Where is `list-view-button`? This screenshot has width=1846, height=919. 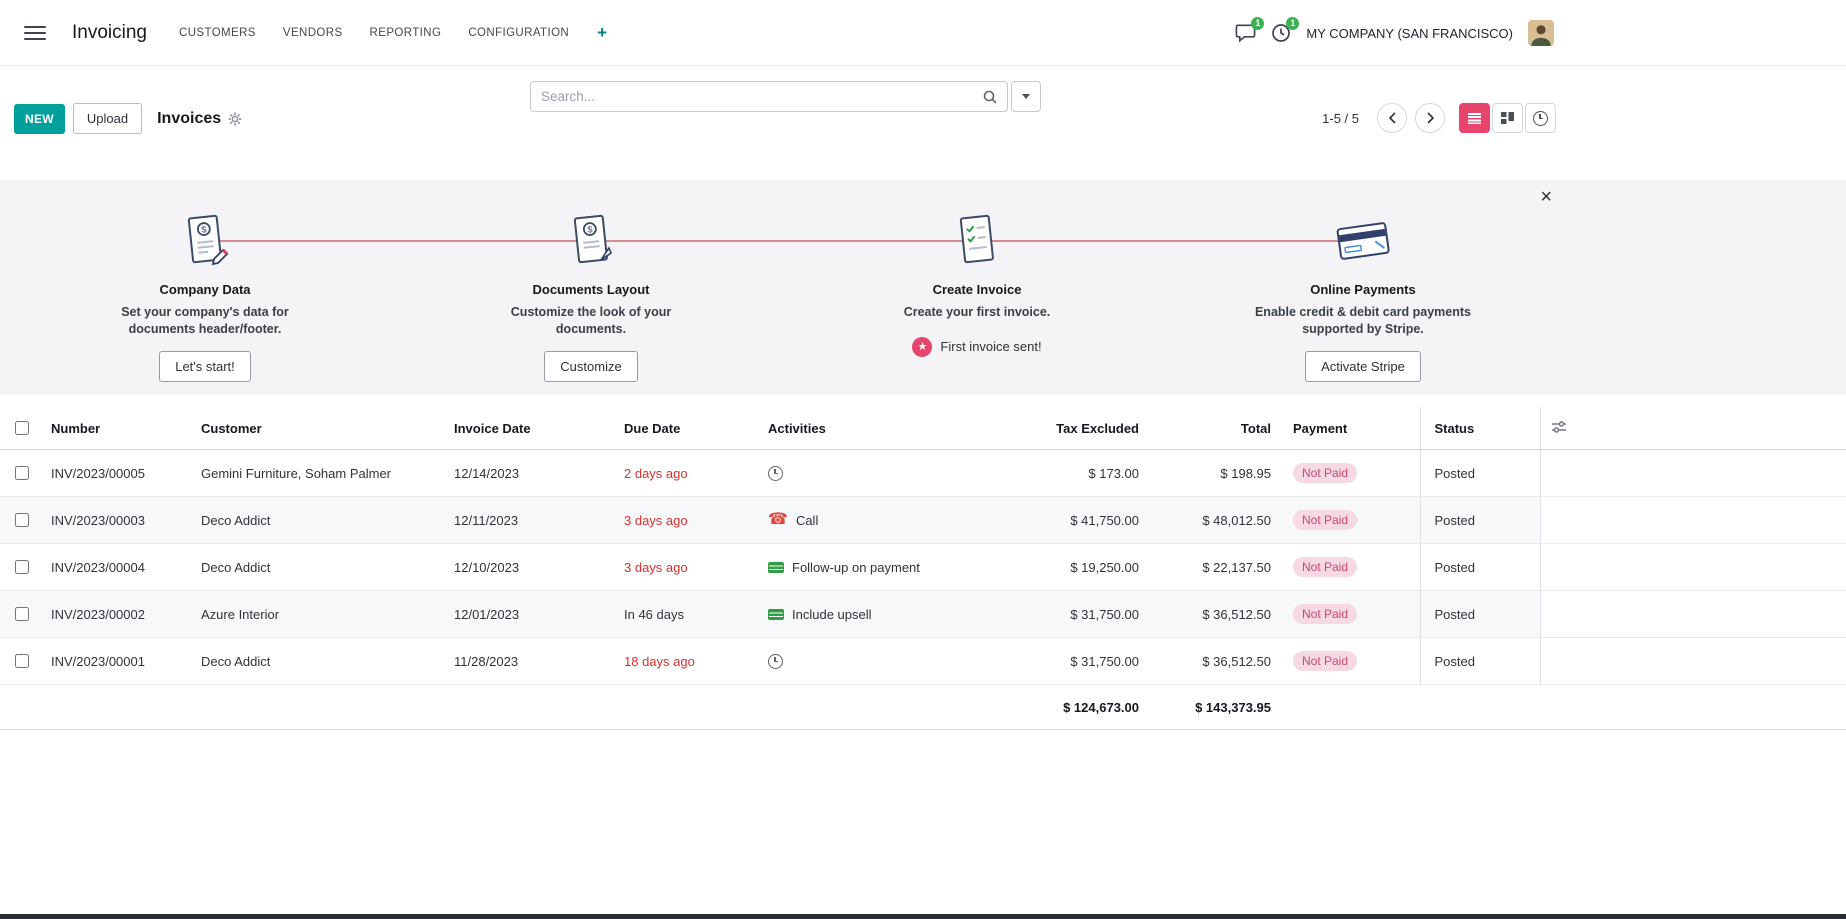 list-view-button is located at coordinates (1474, 118).